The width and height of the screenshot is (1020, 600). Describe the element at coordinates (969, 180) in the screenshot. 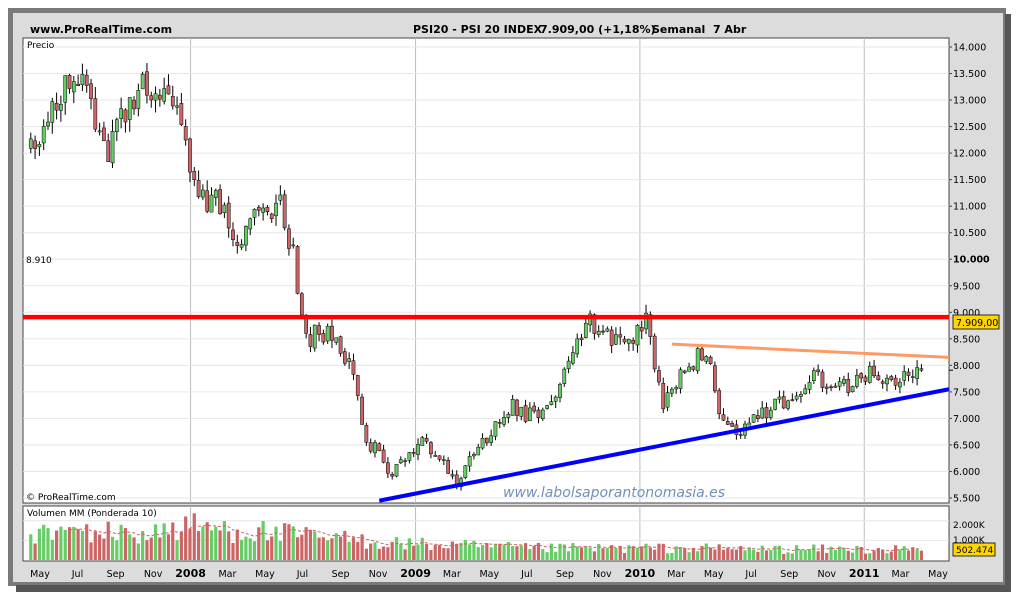

I see `price-tick-label: 11.500` at that location.